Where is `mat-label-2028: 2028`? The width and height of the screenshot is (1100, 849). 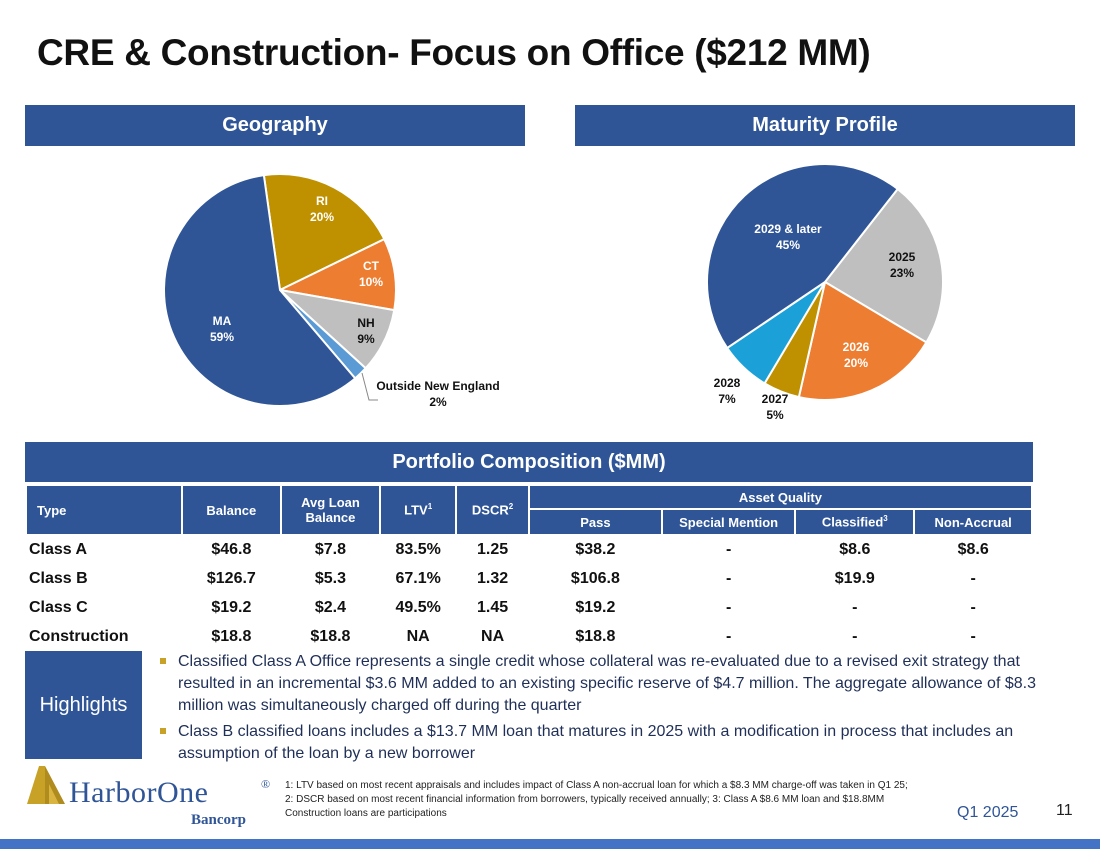
mat-label-2028: 2028 is located at coordinates (727, 383).